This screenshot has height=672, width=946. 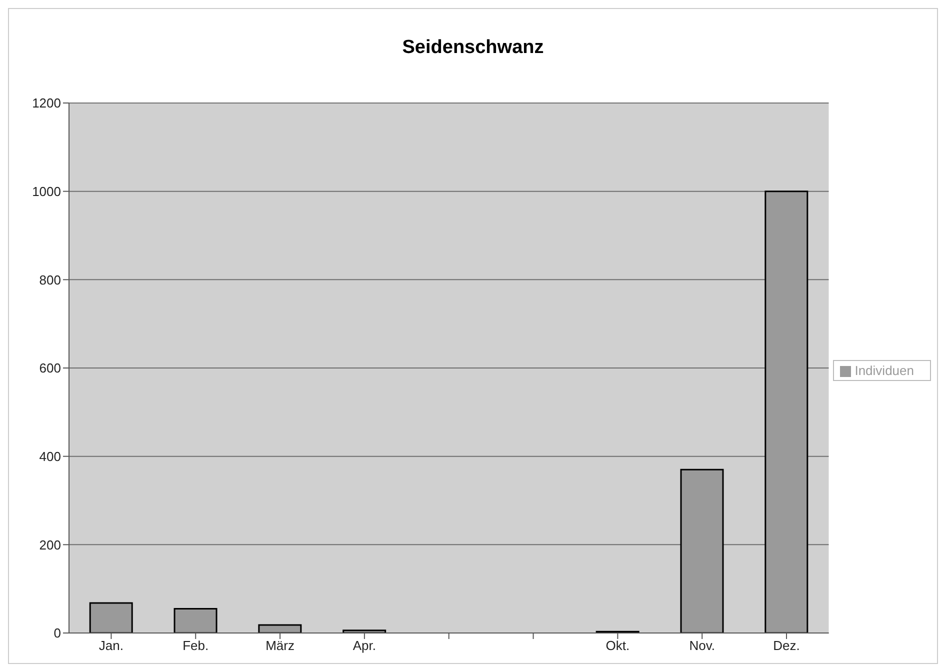 What do you see at coordinates (50, 368) in the screenshot?
I see `y-tick-label: 600` at bounding box center [50, 368].